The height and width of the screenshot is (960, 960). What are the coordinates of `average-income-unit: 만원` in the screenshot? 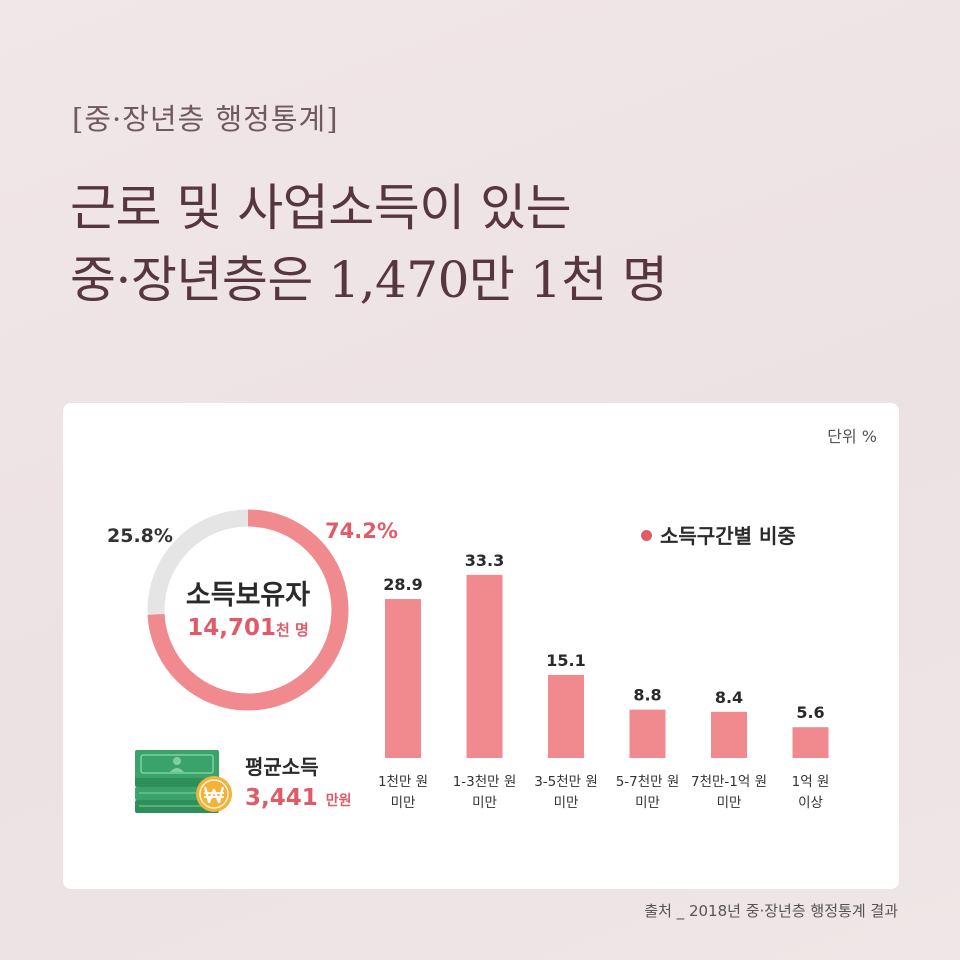 It's located at (338, 801).